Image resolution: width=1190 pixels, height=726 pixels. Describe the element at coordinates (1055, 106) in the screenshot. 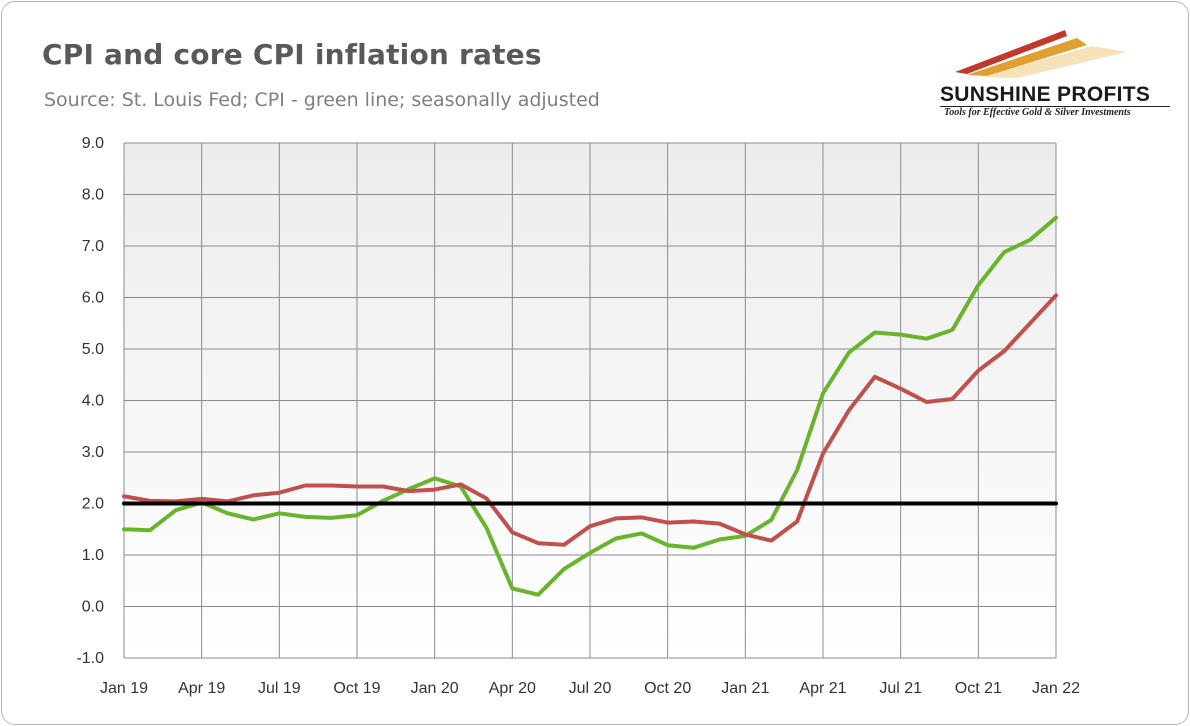

I see `logo-divider` at that location.